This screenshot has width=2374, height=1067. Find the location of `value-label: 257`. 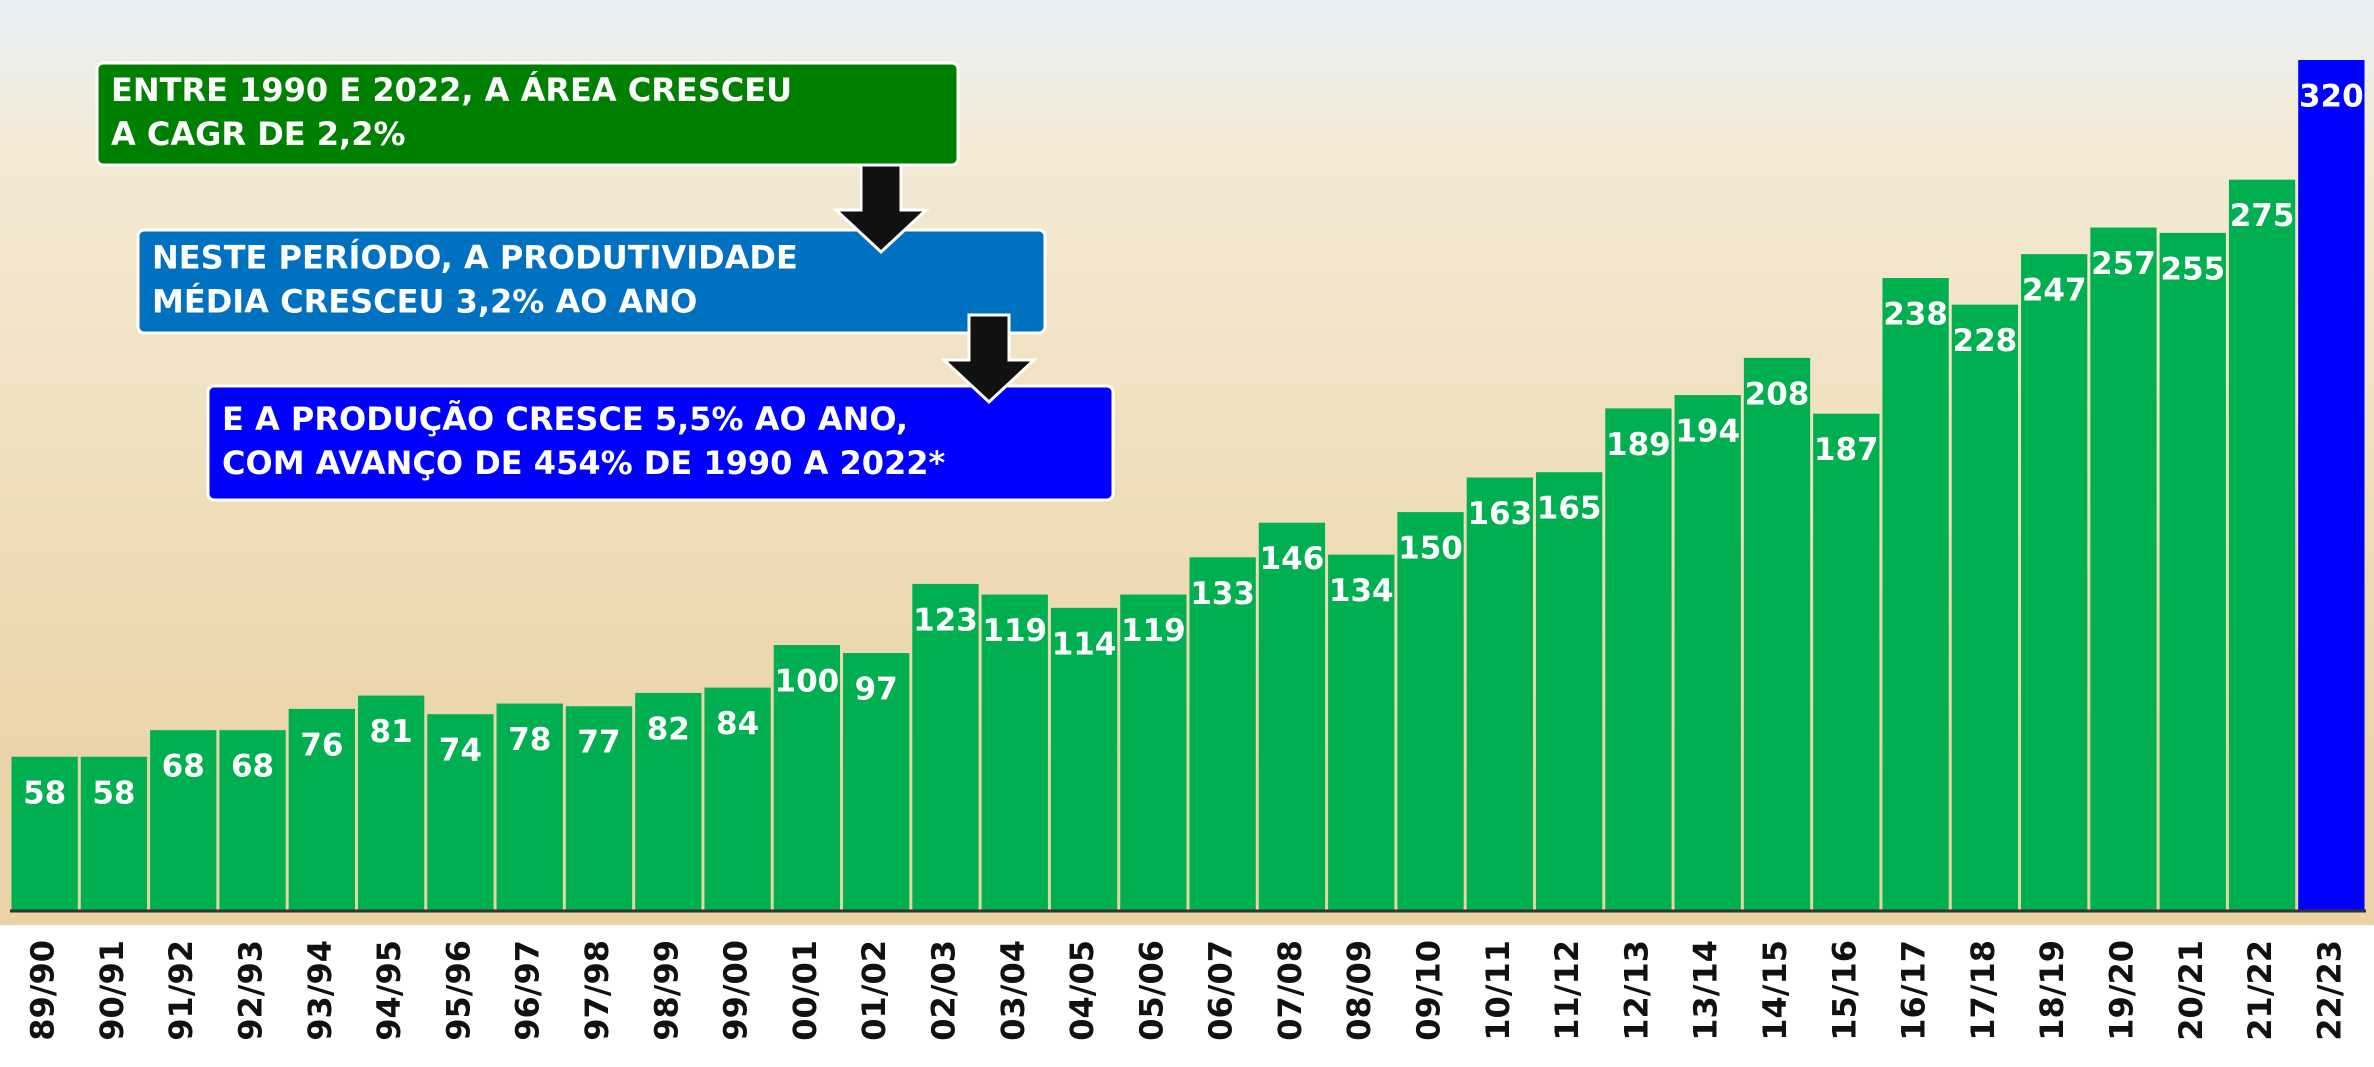

value-label: 257 is located at coordinates (2123, 264).